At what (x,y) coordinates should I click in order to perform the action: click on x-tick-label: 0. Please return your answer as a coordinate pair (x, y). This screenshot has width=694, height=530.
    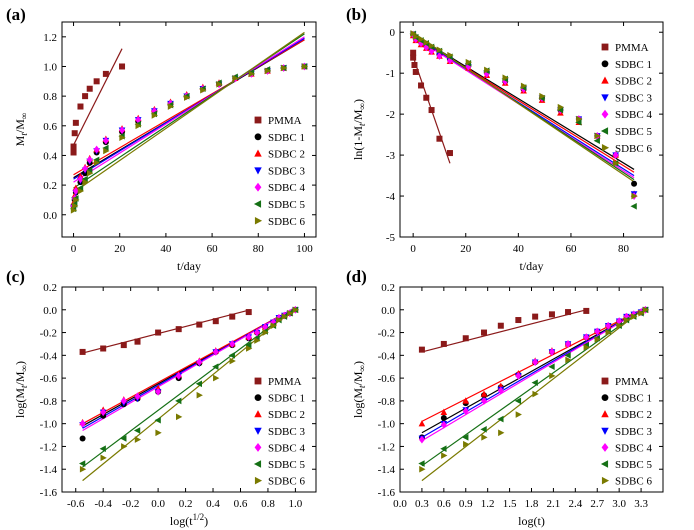
    Looking at the image, I should click on (74, 249).